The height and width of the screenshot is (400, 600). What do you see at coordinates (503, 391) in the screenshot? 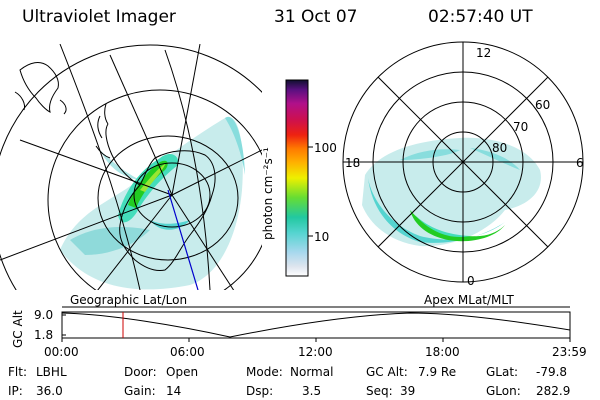
I see `glon-label: GLon:` at bounding box center [503, 391].